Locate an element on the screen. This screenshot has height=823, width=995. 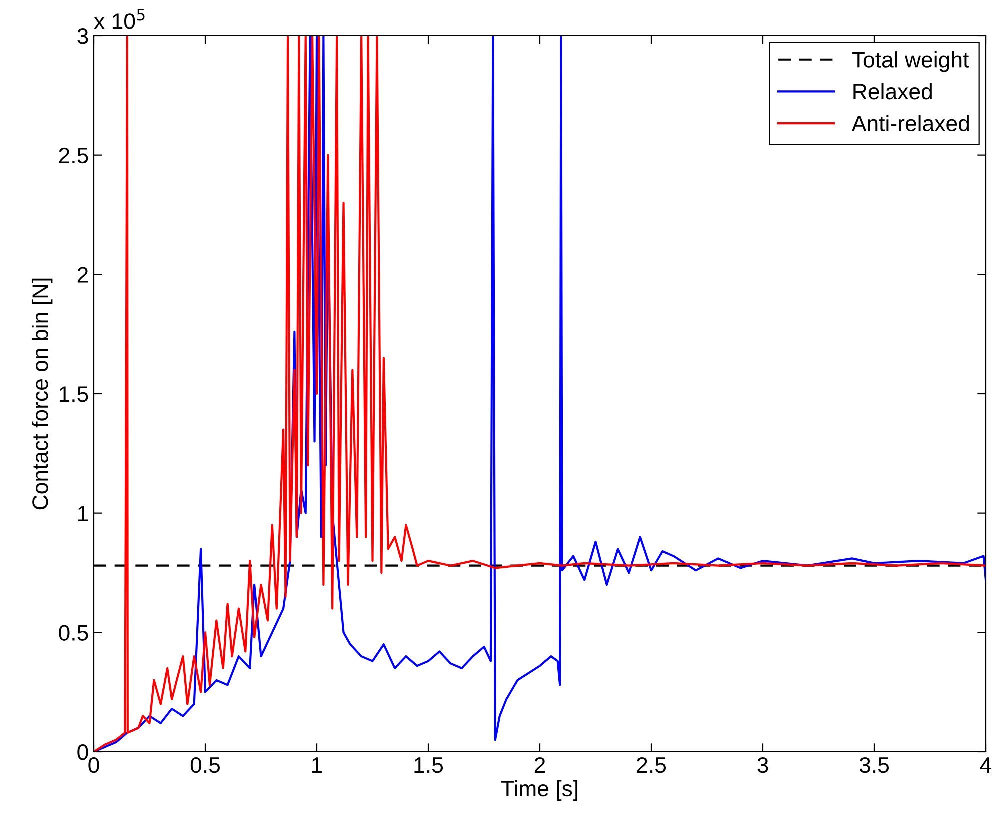
x-tick-label: 1.5 is located at coordinates (429, 766).